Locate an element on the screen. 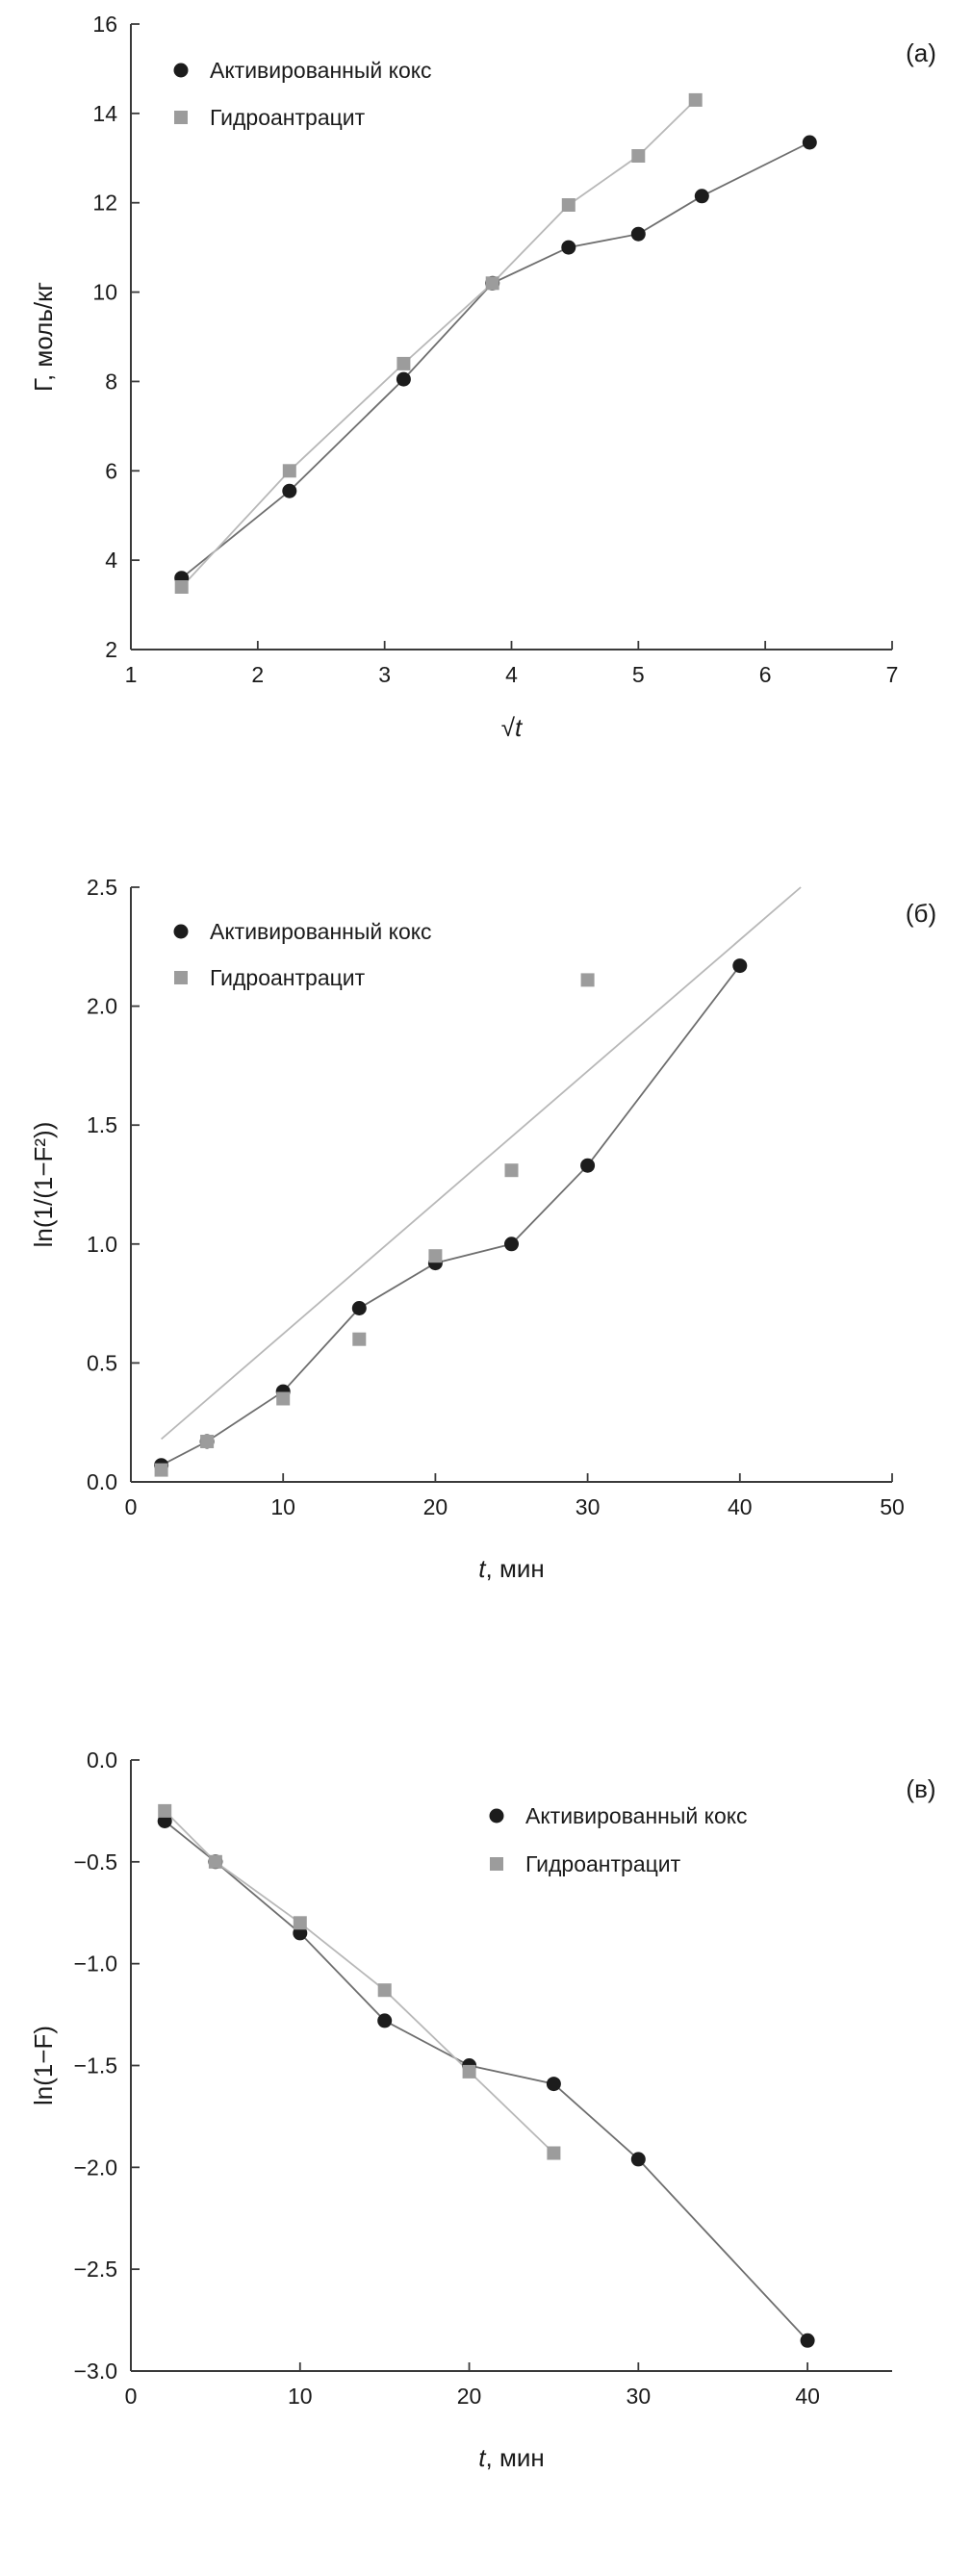 The width and height of the screenshot is (972, 2576). y-tick-label: 2 is located at coordinates (111, 649).